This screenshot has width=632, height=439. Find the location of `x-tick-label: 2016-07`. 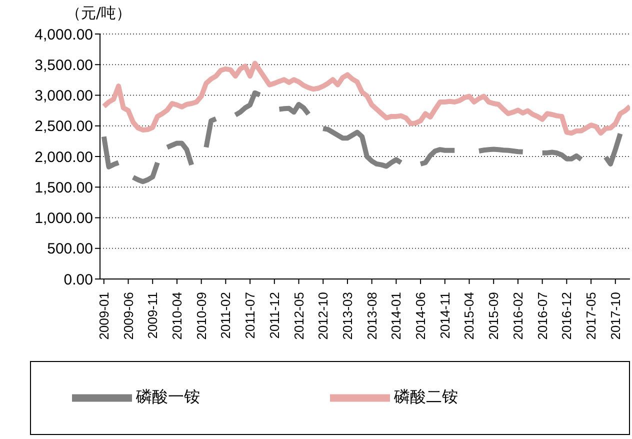

x-tick-label: 2016-07 is located at coordinates (542, 316).